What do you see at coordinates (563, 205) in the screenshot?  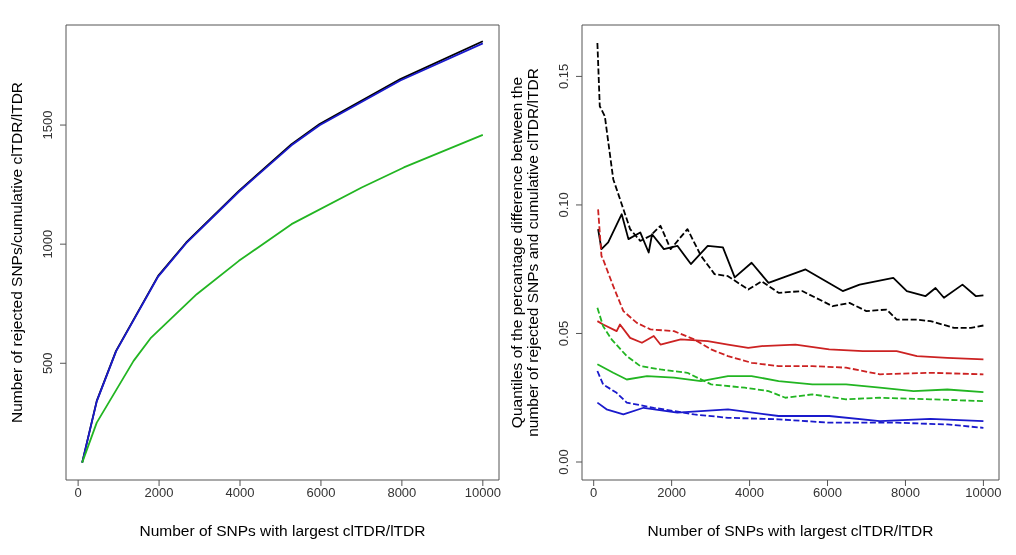 I see `y-tick-label: 0.10` at bounding box center [563, 205].